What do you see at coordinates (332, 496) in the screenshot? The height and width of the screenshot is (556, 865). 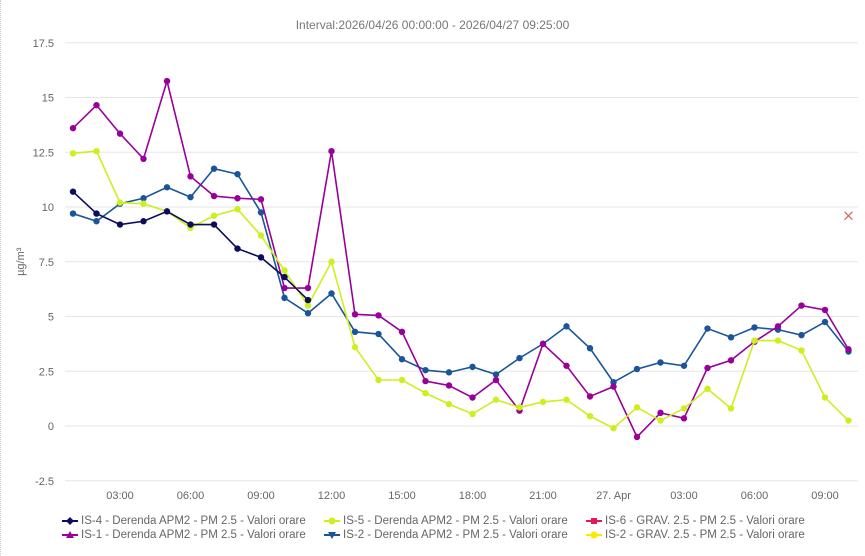 I see `x-tick-label: 12:00` at bounding box center [332, 496].